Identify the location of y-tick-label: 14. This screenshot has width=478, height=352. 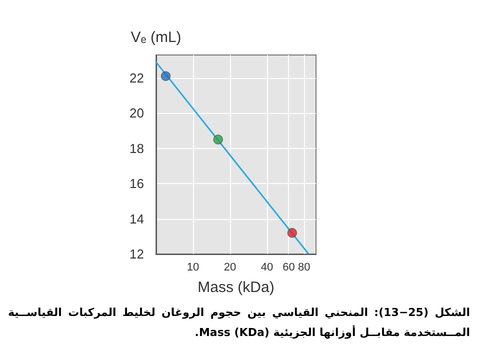
(137, 218).